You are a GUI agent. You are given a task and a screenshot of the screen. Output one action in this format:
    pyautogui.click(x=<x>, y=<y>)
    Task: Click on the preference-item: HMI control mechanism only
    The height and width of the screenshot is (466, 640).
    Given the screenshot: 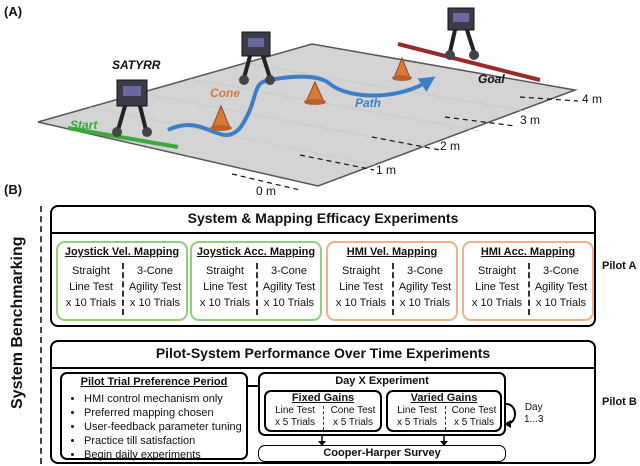 What is the action you would take?
    pyautogui.click(x=163, y=399)
    